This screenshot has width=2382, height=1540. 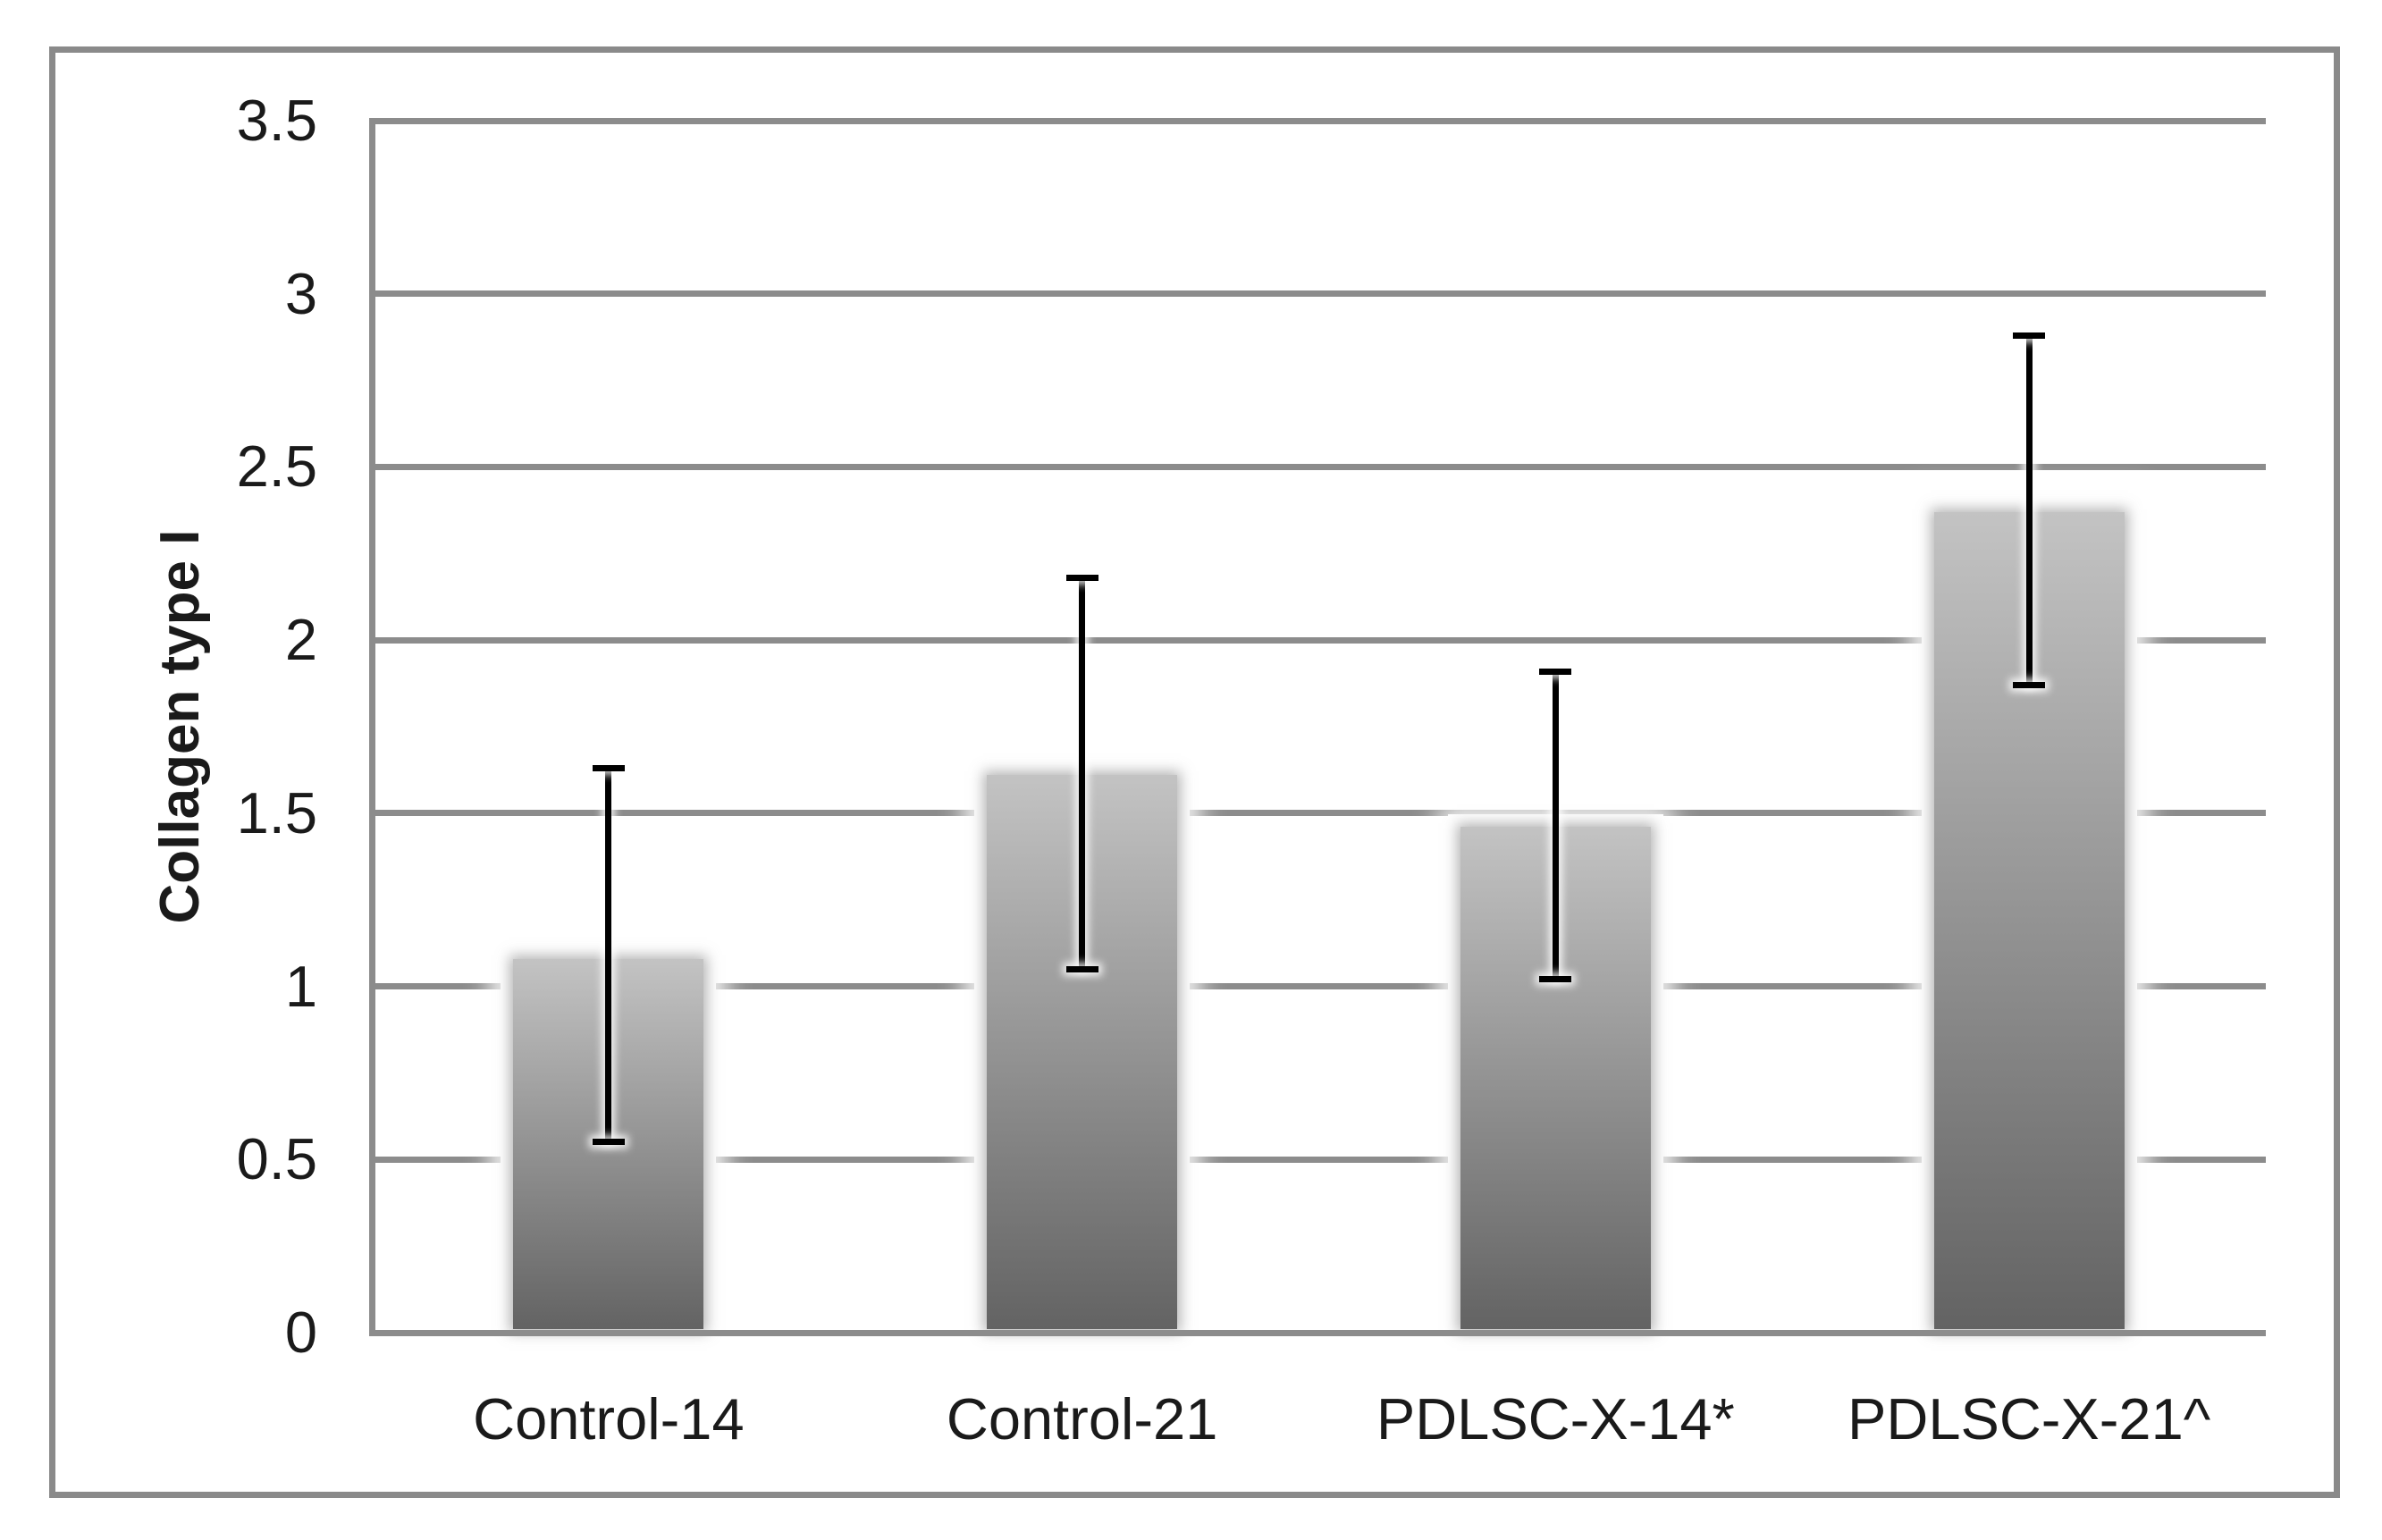 What do you see at coordinates (1082, 1419) in the screenshot?
I see `x-category-label-control-21: Control-21` at bounding box center [1082, 1419].